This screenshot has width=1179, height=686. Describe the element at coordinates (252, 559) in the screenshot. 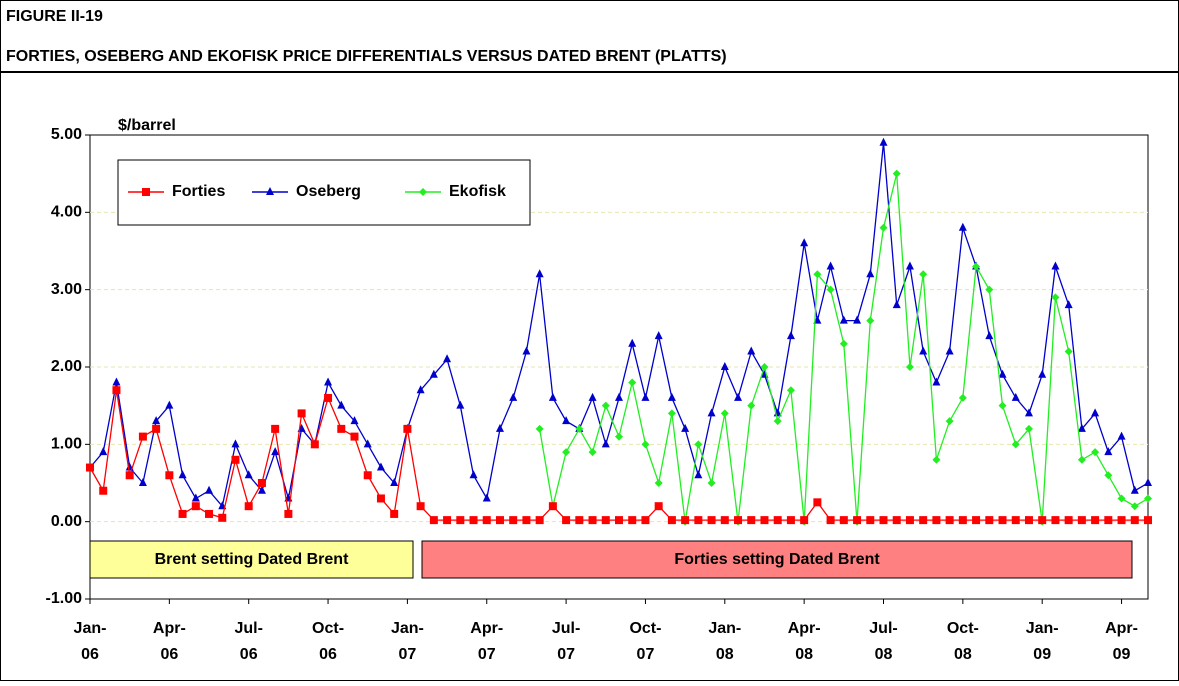

I see `annotation-text: Brent setting Dated Brent` at that location.